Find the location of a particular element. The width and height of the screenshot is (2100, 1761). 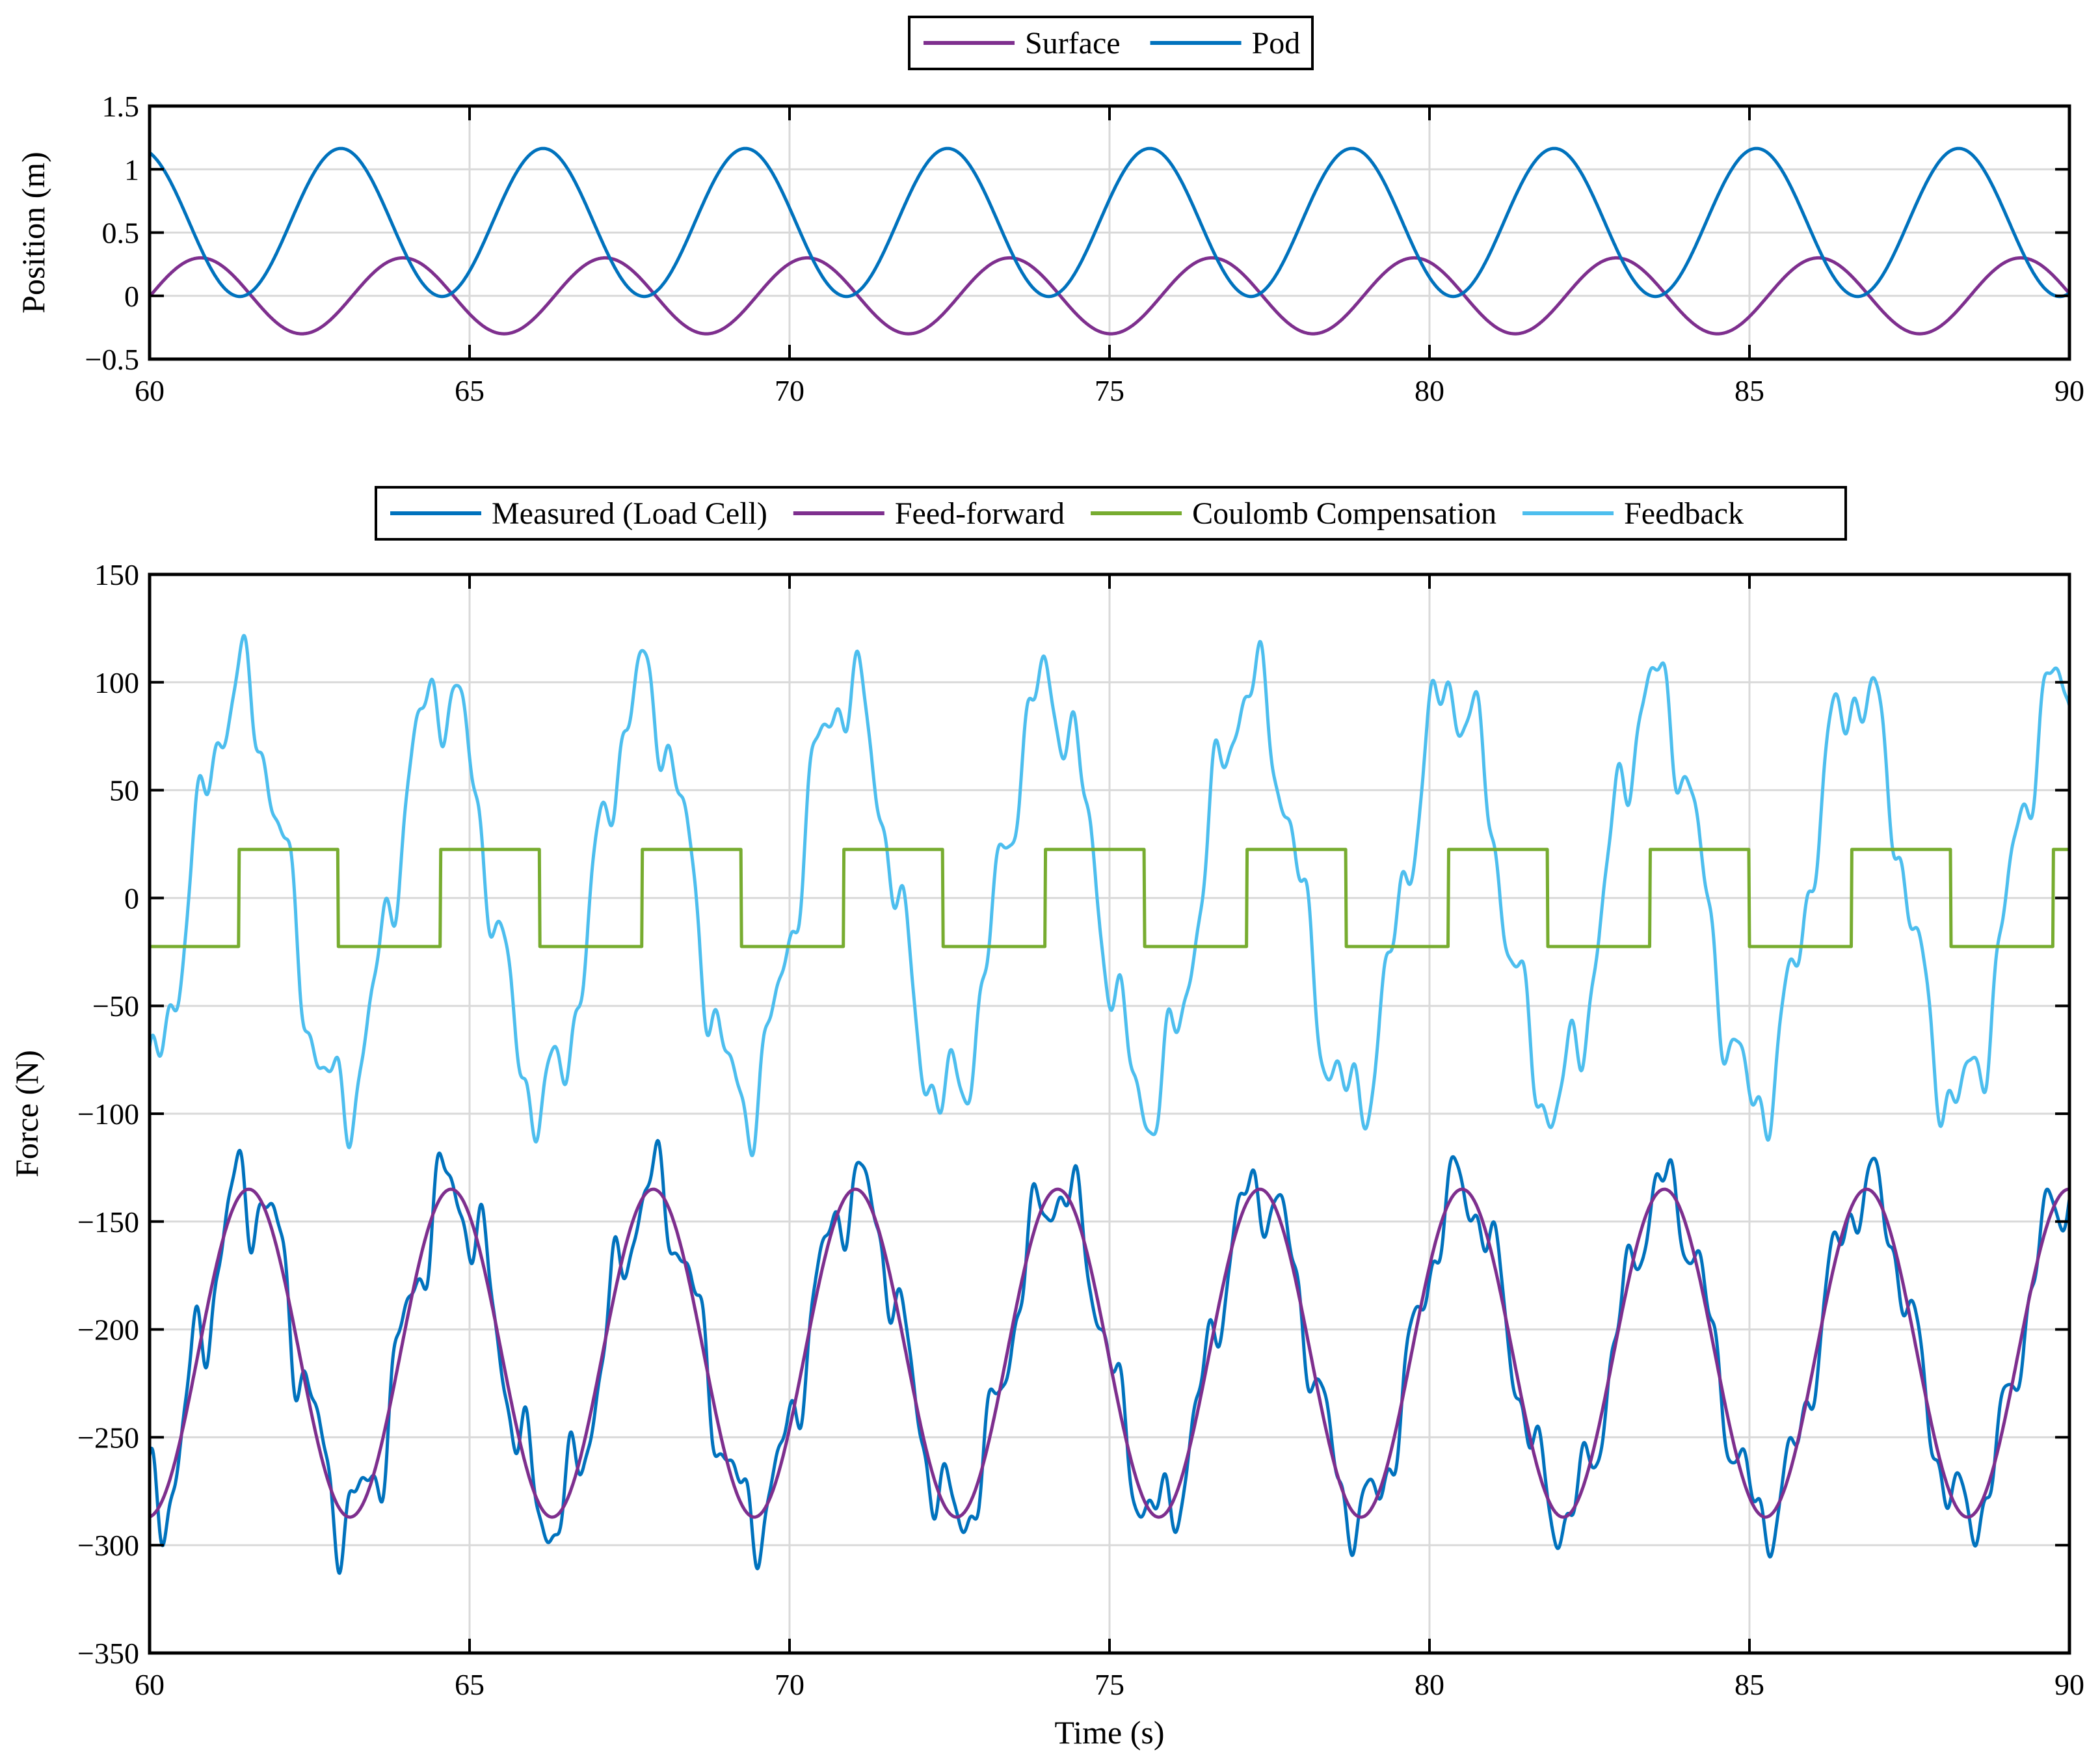

position-y-axis-label: Position (m) is located at coordinates (33, 233).